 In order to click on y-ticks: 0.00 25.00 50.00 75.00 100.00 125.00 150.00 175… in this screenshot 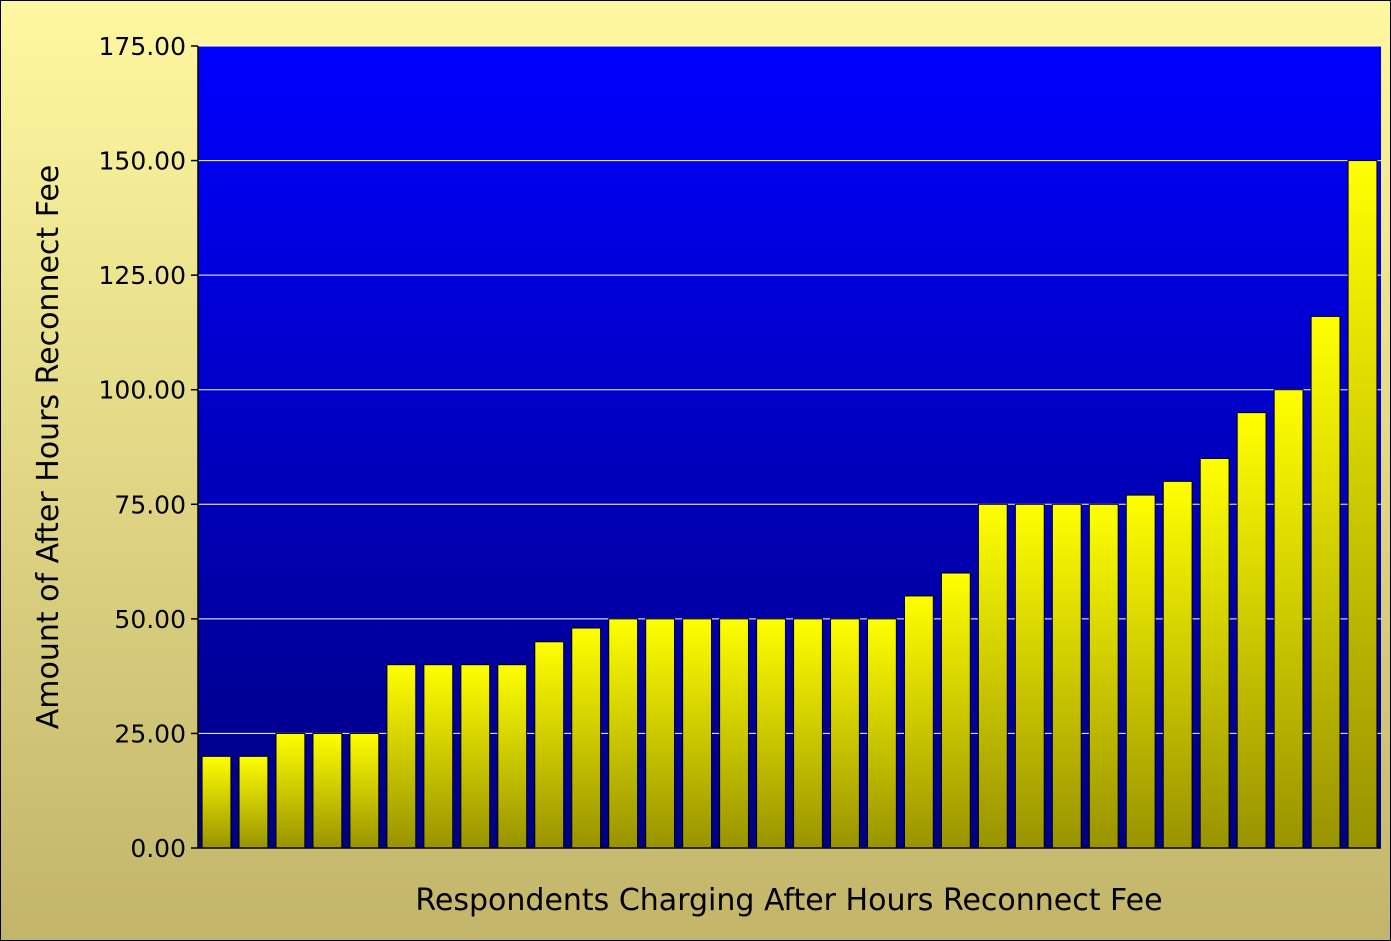, I will do `click(148, 447)`.